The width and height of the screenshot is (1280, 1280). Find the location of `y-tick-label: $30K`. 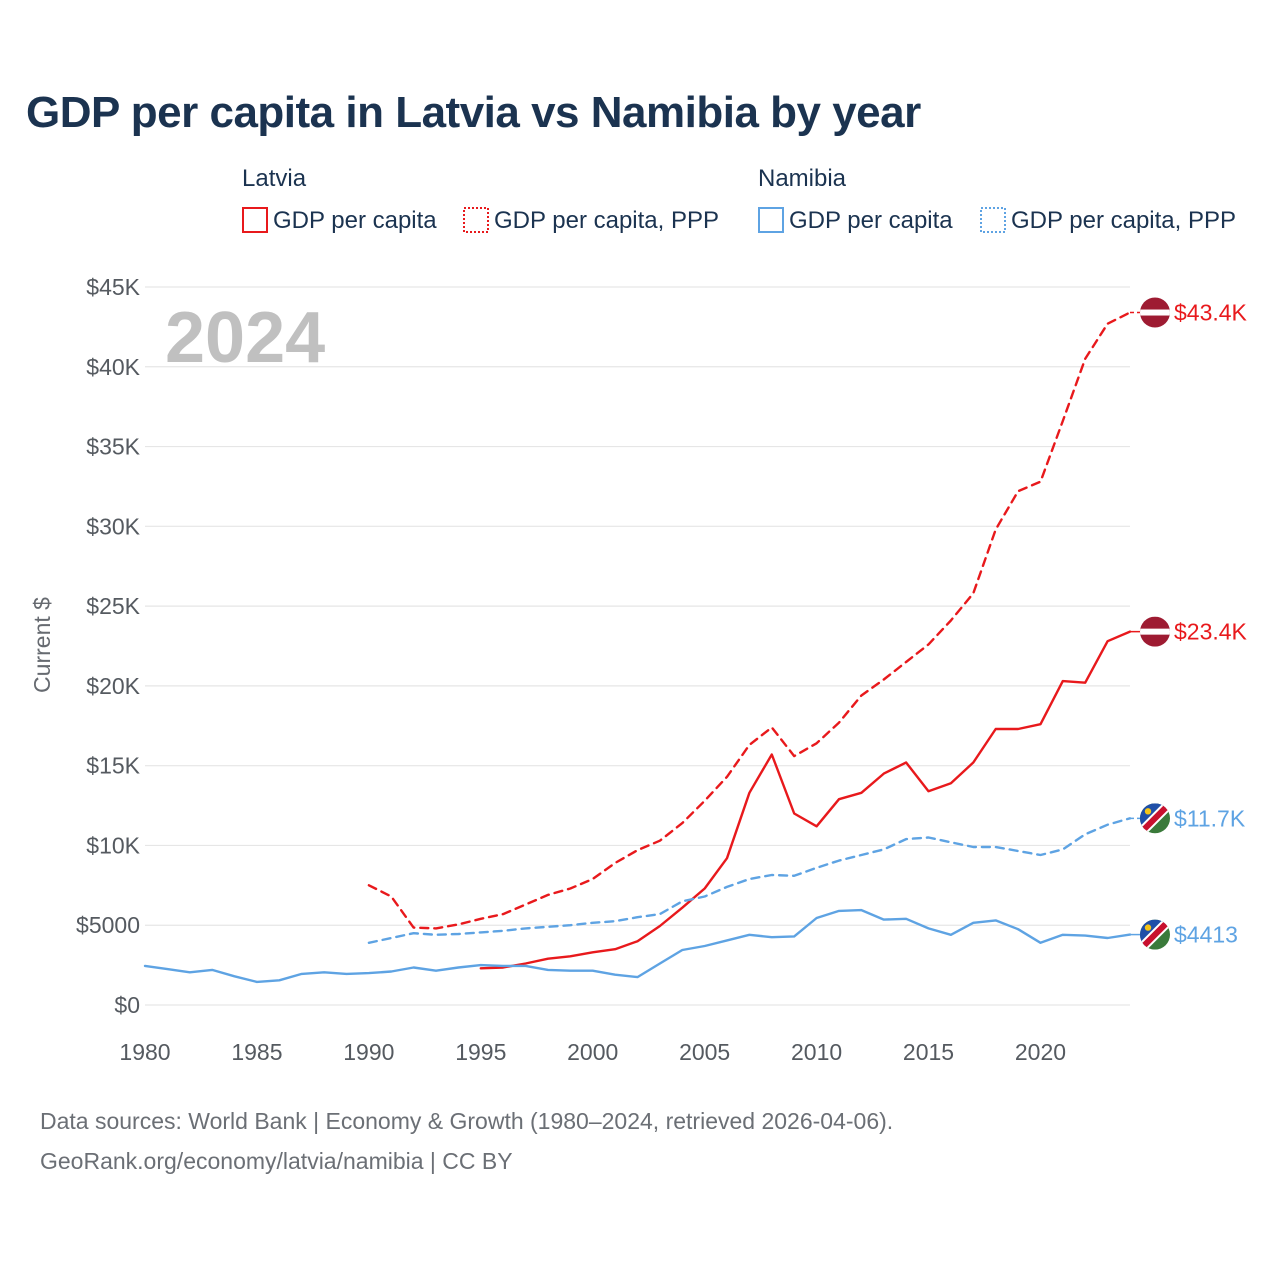

y-tick-label: $30K is located at coordinates (113, 526).